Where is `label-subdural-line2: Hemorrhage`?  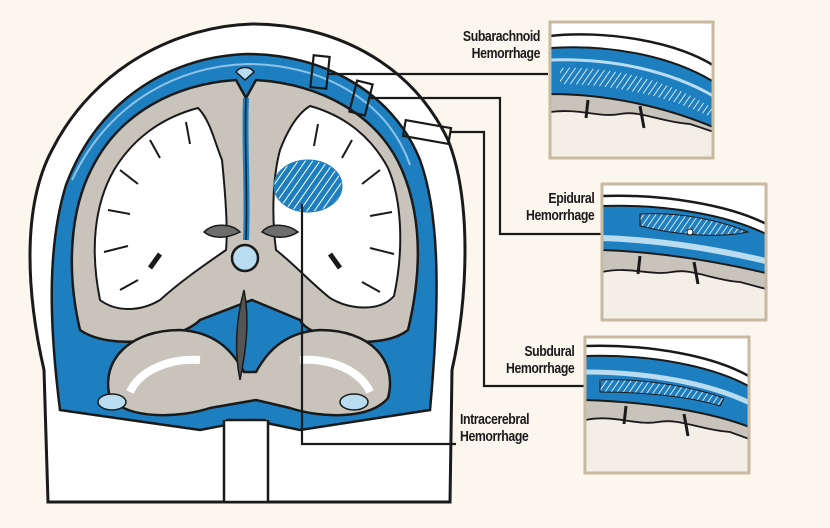
label-subdural-line2: Hemorrhage is located at coordinates (540, 368).